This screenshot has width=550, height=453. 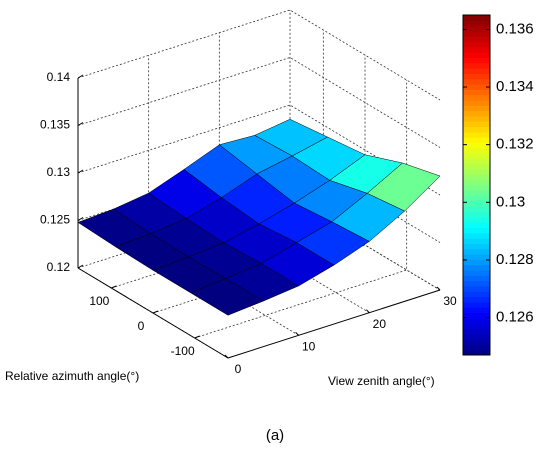 What do you see at coordinates (515, 144) in the screenshot?
I see `colorbar-tick-label: 0.132` at bounding box center [515, 144].